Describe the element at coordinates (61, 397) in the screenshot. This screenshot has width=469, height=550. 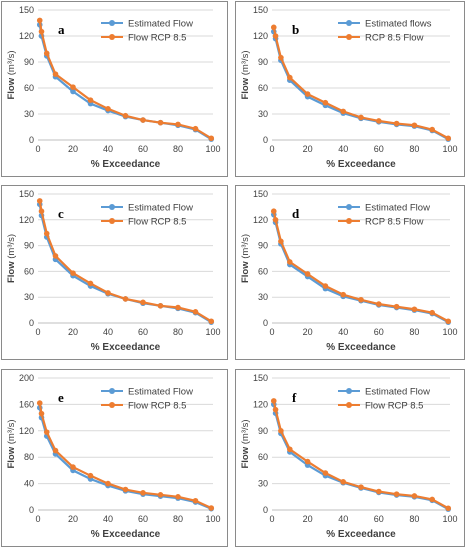
I see `panel-letter: e` at that location.